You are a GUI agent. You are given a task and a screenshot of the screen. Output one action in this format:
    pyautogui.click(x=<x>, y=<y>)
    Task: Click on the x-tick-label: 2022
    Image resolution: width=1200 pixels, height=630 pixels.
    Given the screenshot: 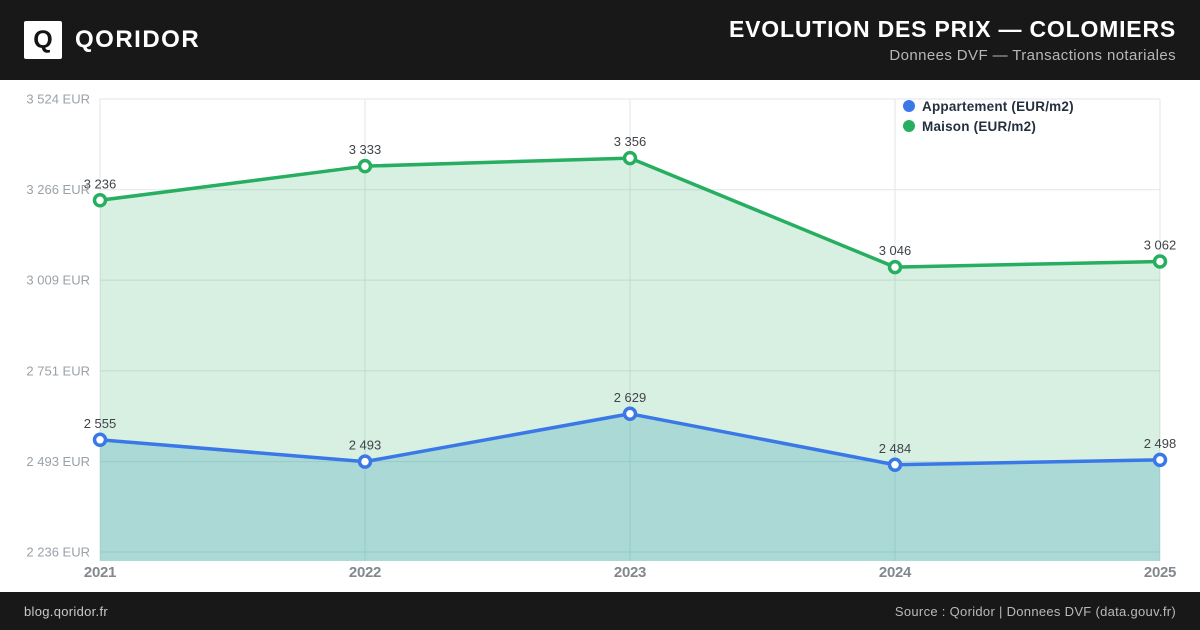 What is the action you would take?
    pyautogui.click(x=365, y=572)
    